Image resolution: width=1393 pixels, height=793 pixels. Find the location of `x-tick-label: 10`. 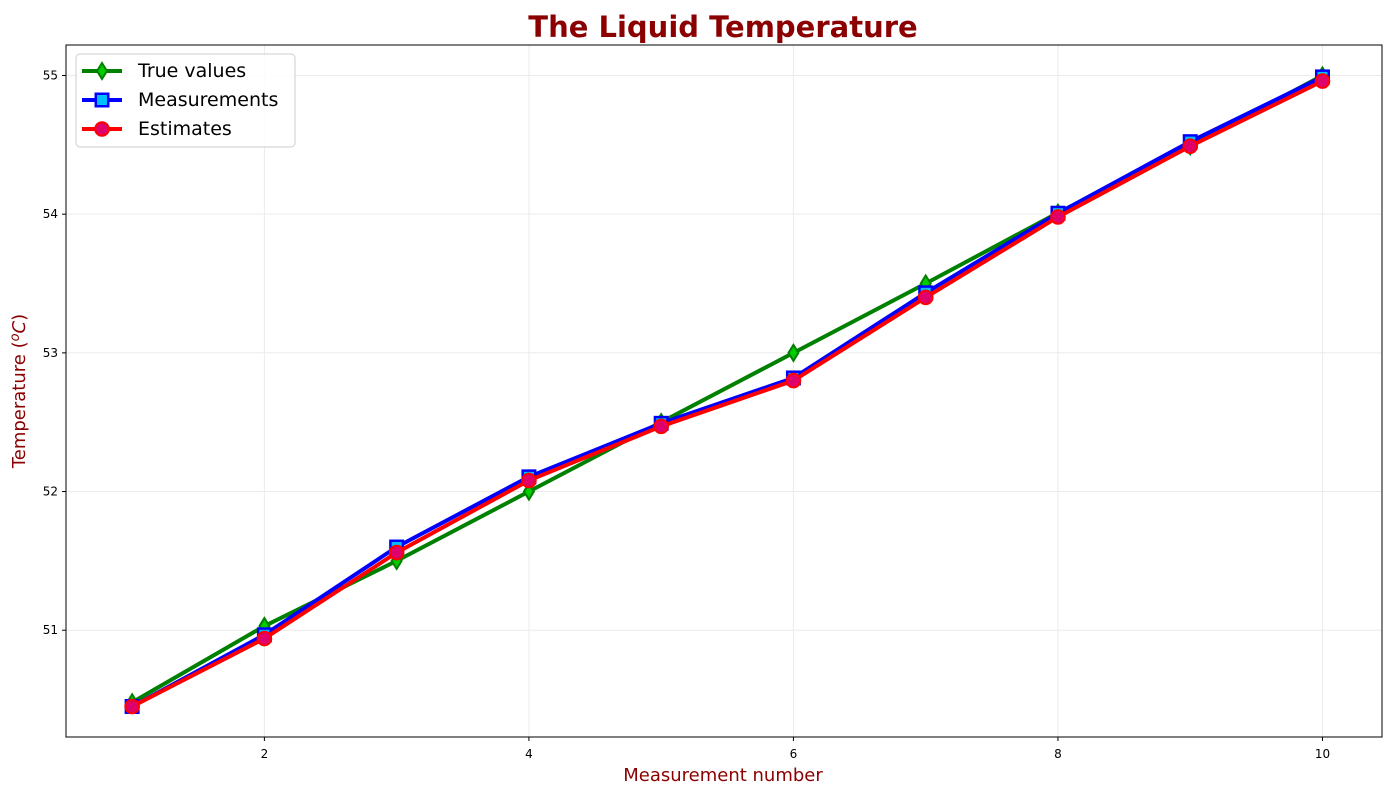

x-tick-label: 10 is located at coordinates (1322, 754).